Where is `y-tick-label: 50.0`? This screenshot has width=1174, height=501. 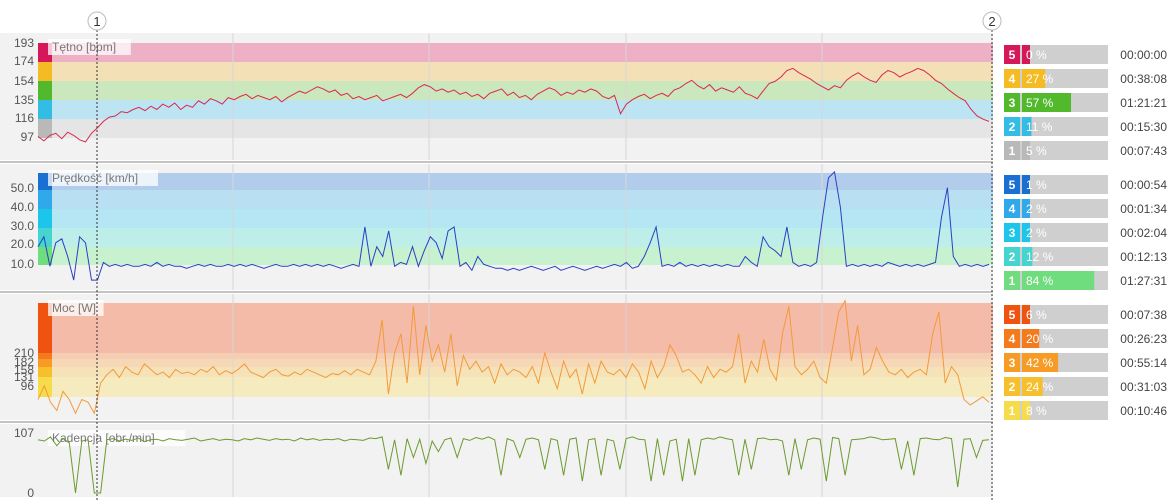
y-tick-label: 50.0 is located at coordinates (23, 188).